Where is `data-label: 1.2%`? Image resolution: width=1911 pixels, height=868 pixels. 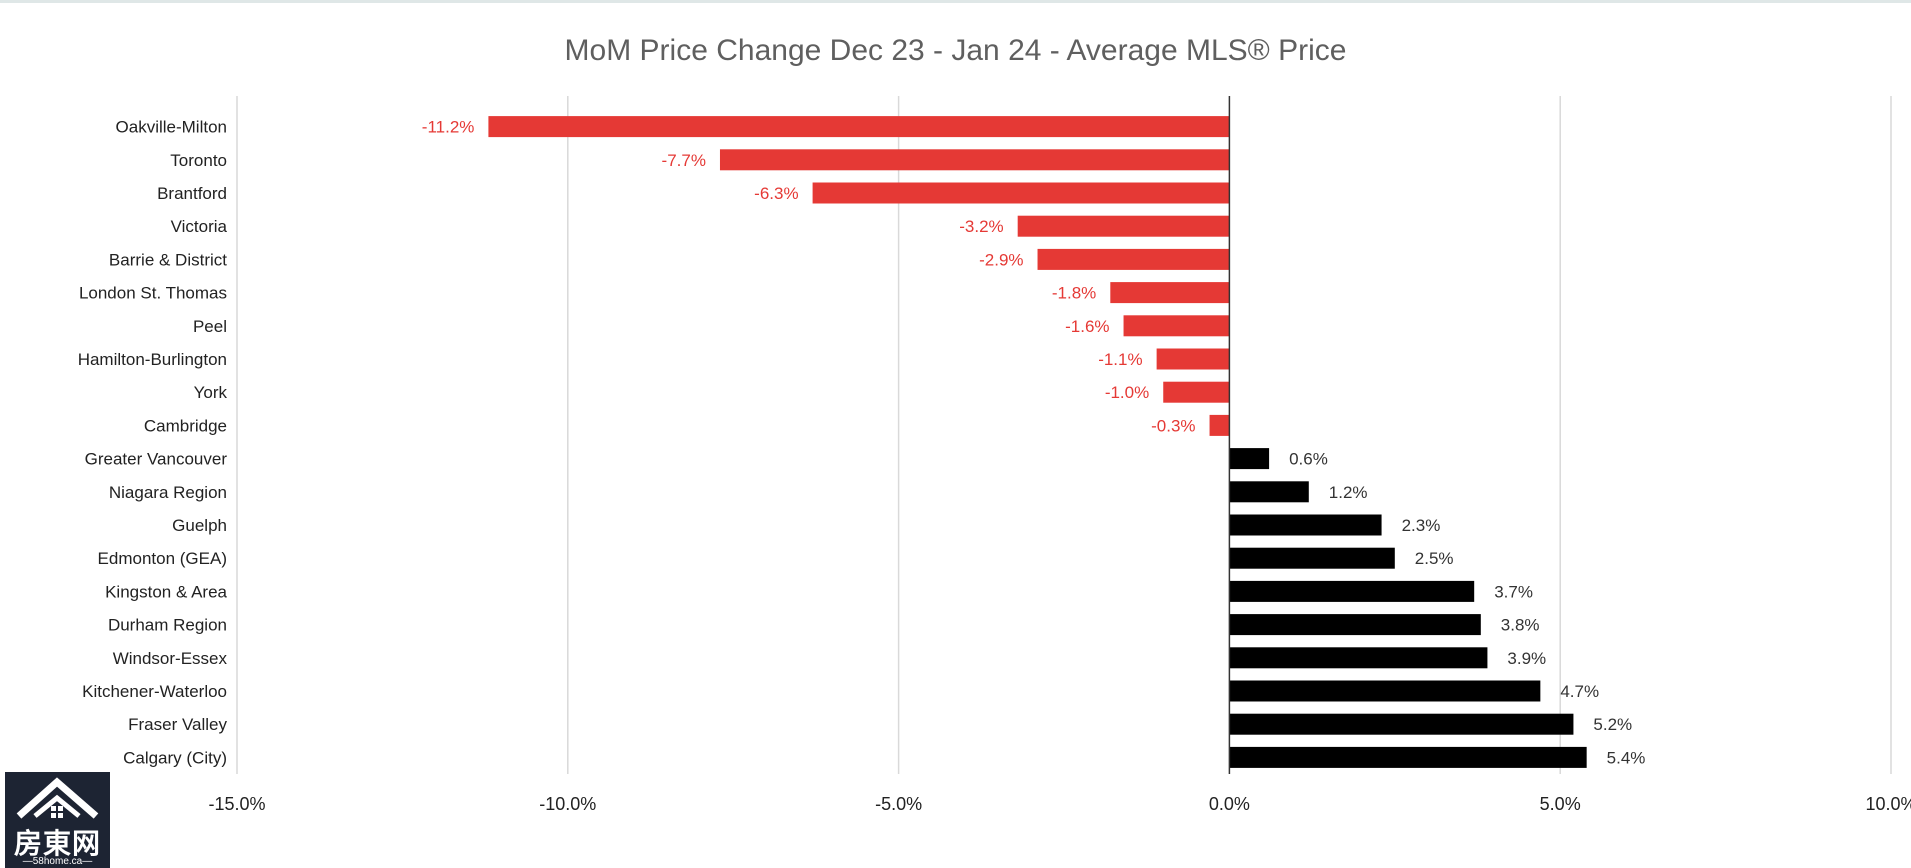
data-label: 1.2% is located at coordinates (1348, 492).